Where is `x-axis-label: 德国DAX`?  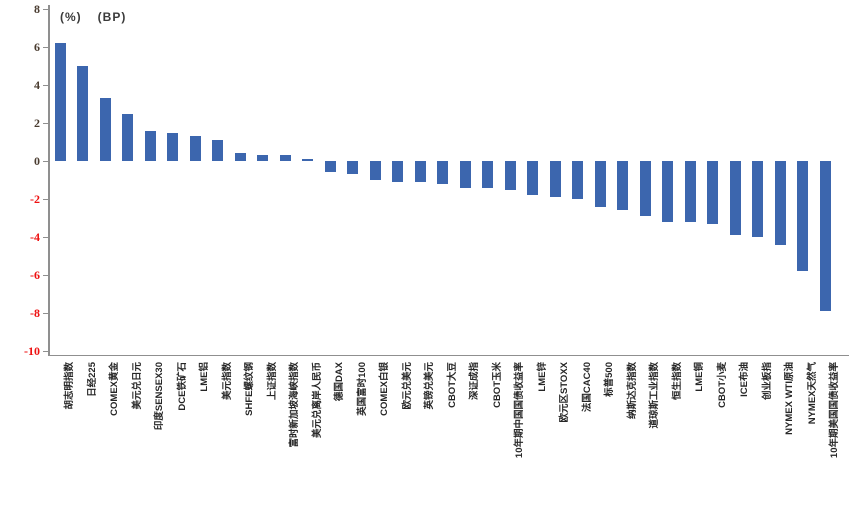
x-axis-label: 德国DAX is located at coordinates (339, 382).